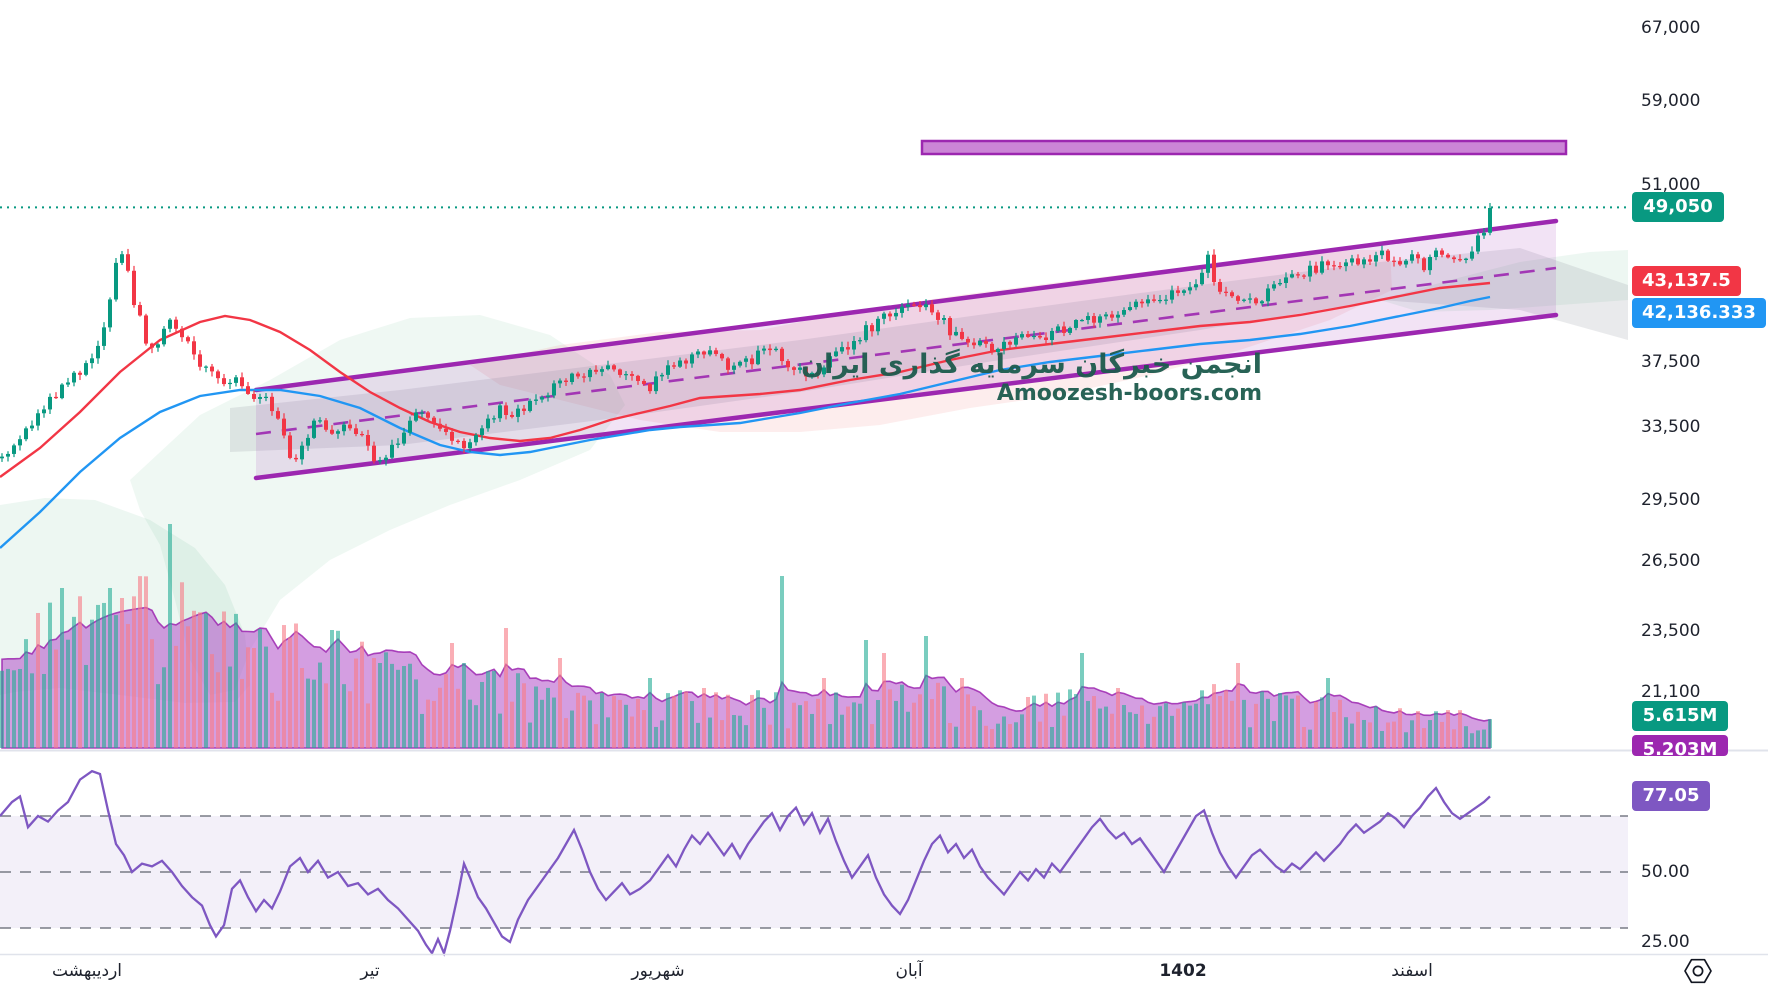 Image resolution: width=1768 pixels, height=1003 pixels. Describe the element at coordinates (370, 971) in the screenshot. I see `time-tick-label: تیر` at that location.